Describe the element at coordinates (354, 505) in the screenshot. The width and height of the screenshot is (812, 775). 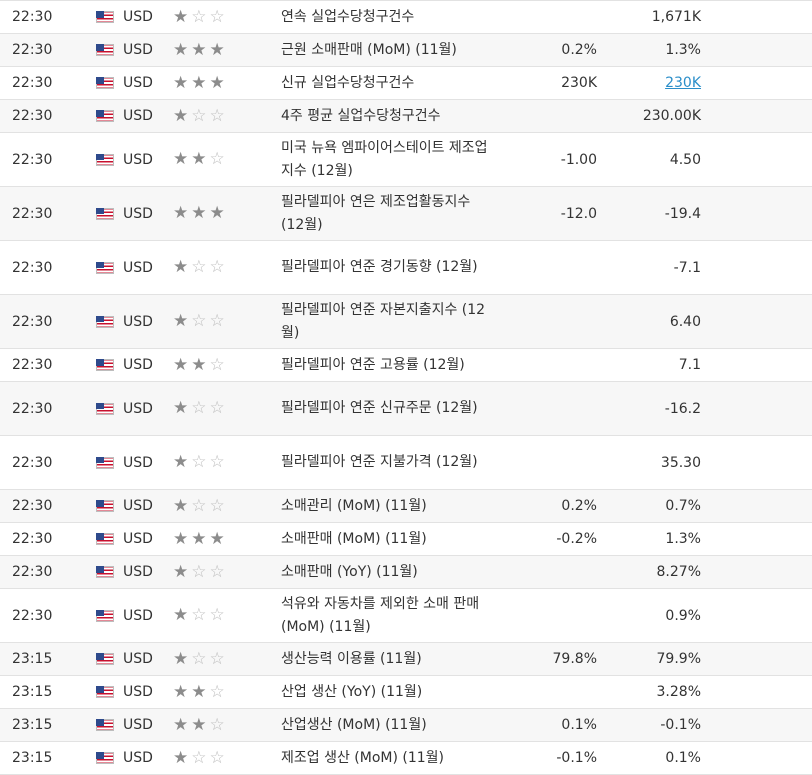
I see `event-name: 소매관리 (MoM) (11월)` at that location.